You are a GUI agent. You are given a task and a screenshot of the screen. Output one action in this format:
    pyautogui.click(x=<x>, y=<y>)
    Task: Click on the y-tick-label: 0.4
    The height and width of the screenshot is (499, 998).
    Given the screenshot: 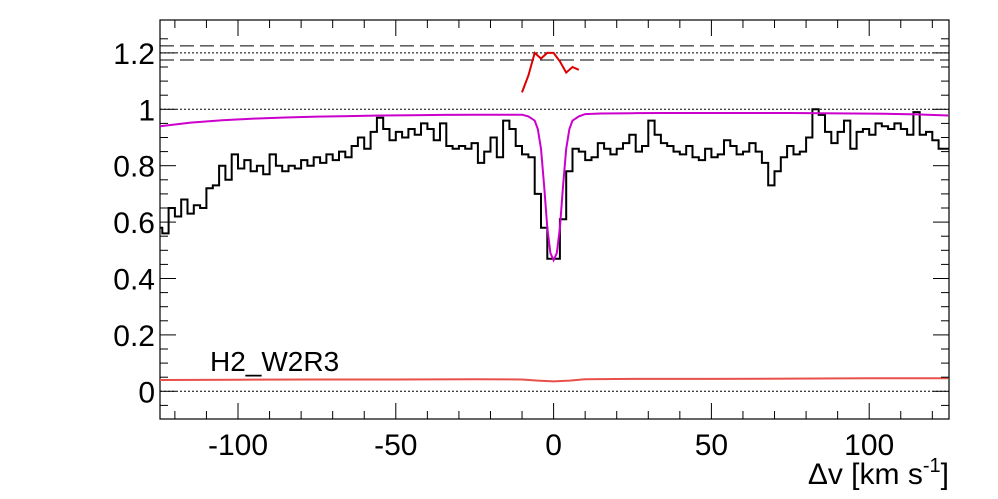 What is the action you would take?
    pyautogui.click(x=134, y=280)
    